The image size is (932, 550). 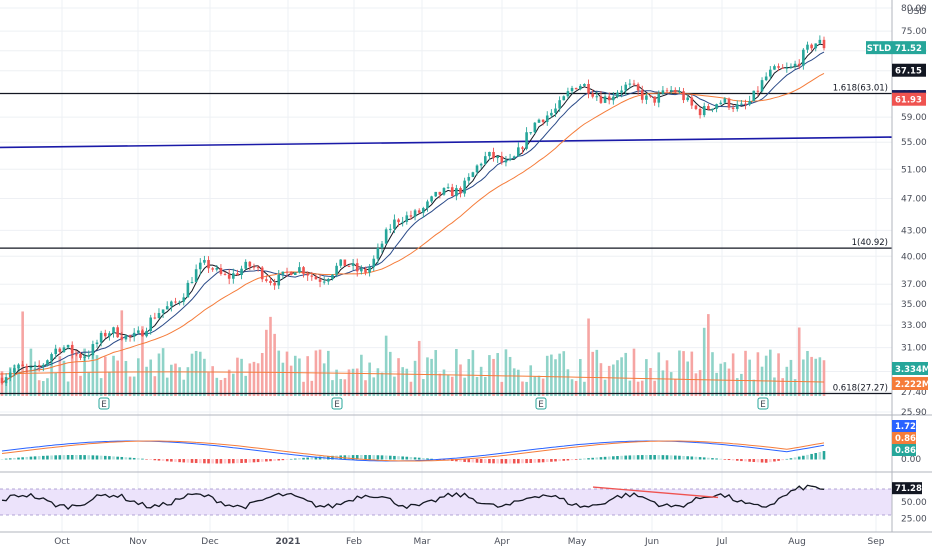 What do you see at coordinates (461, 452) in the screenshot?
I see `macd-pane: 0.00` at bounding box center [461, 452].